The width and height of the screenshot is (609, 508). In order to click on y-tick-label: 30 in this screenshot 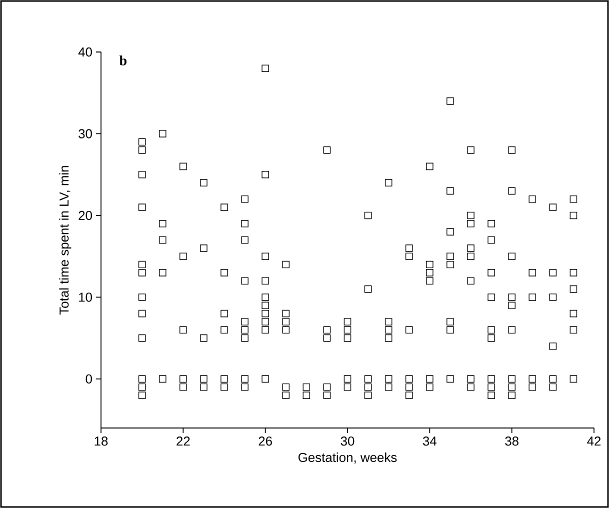, I will do `click(85, 133)`.